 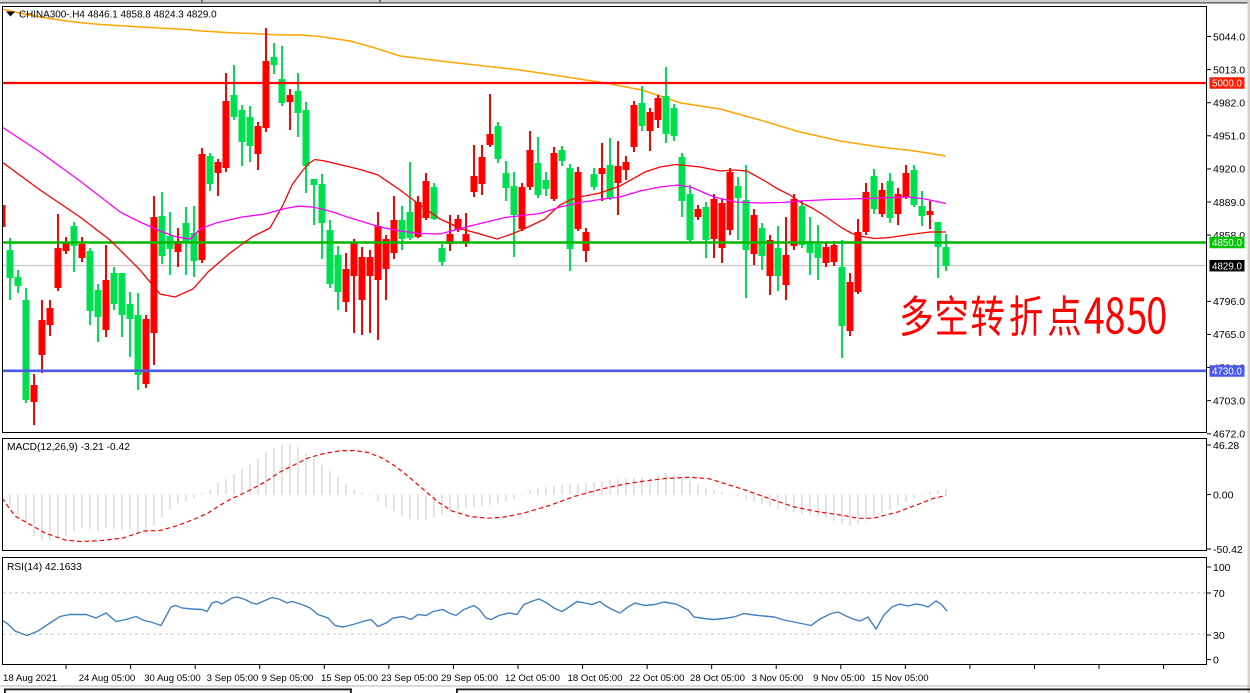 I want to click on svg-text:CHINA300-.H4 4846.1 4858.8 48: CHINA300-.H4 4846.1 4858.8 4824.3 4829.0, so click(x=118, y=15).